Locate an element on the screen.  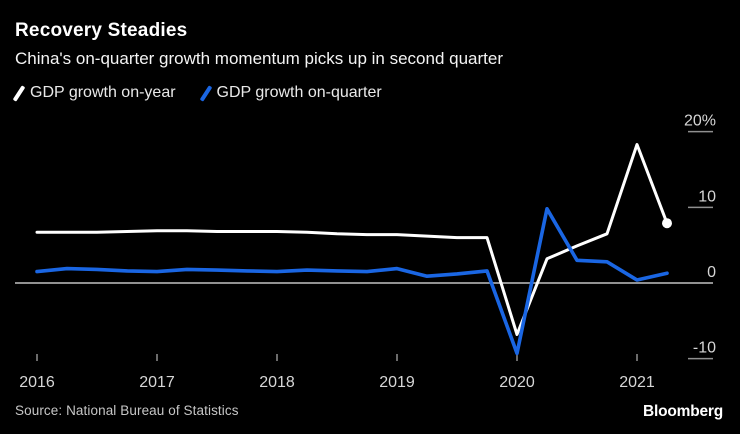
x-axis-label: 2021 is located at coordinates (637, 382).